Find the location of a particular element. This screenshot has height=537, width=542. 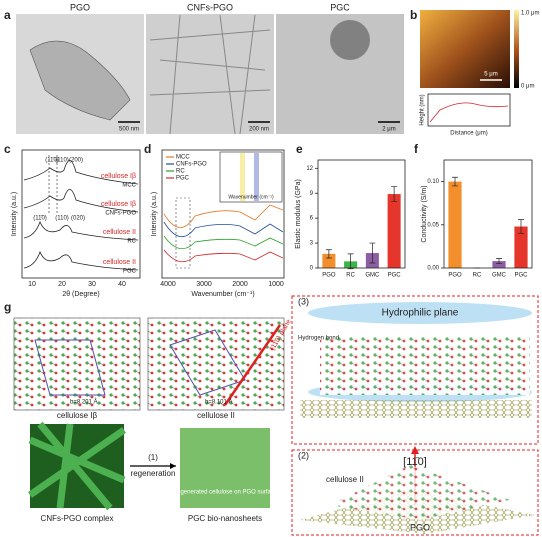

substrate-label: PGO is located at coordinates (420, 527).